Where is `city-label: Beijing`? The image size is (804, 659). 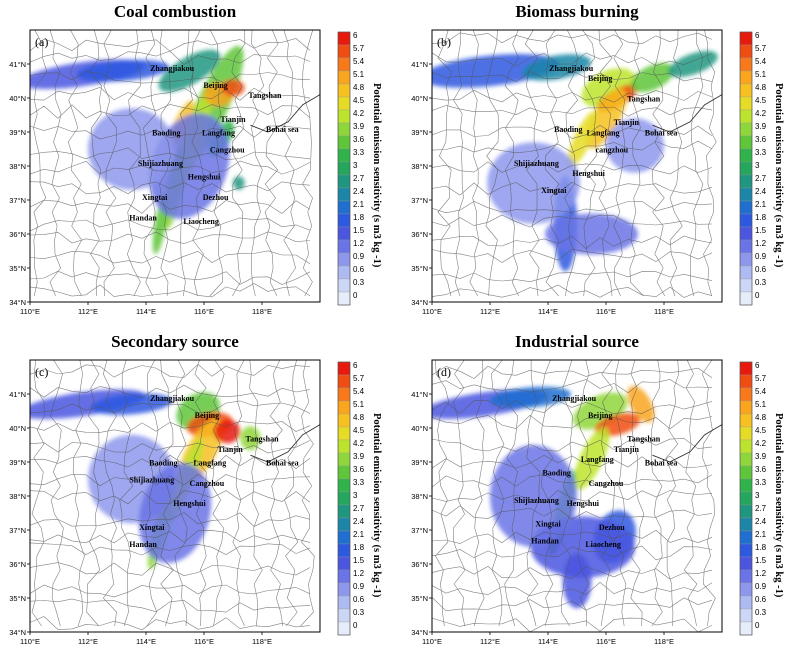
city-label: Beijing is located at coordinates (600, 415).